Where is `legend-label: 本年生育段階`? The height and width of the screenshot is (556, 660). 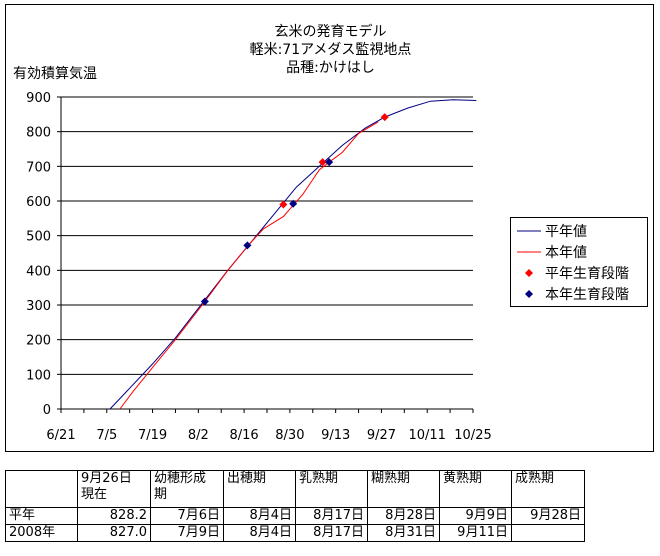 legend-label: 本年生育段階 is located at coordinates (587, 295).